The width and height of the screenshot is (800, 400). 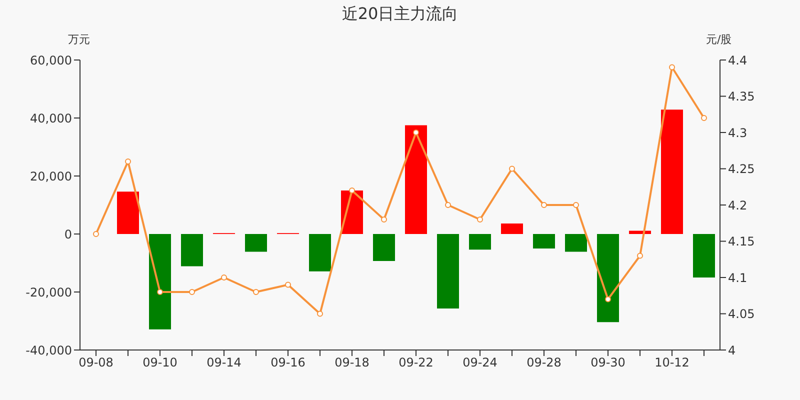 What do you see at coordinates (741, 97) in the screenshot?
I see `y2-tick-label: 4.35` at bounding box center [741, 97].